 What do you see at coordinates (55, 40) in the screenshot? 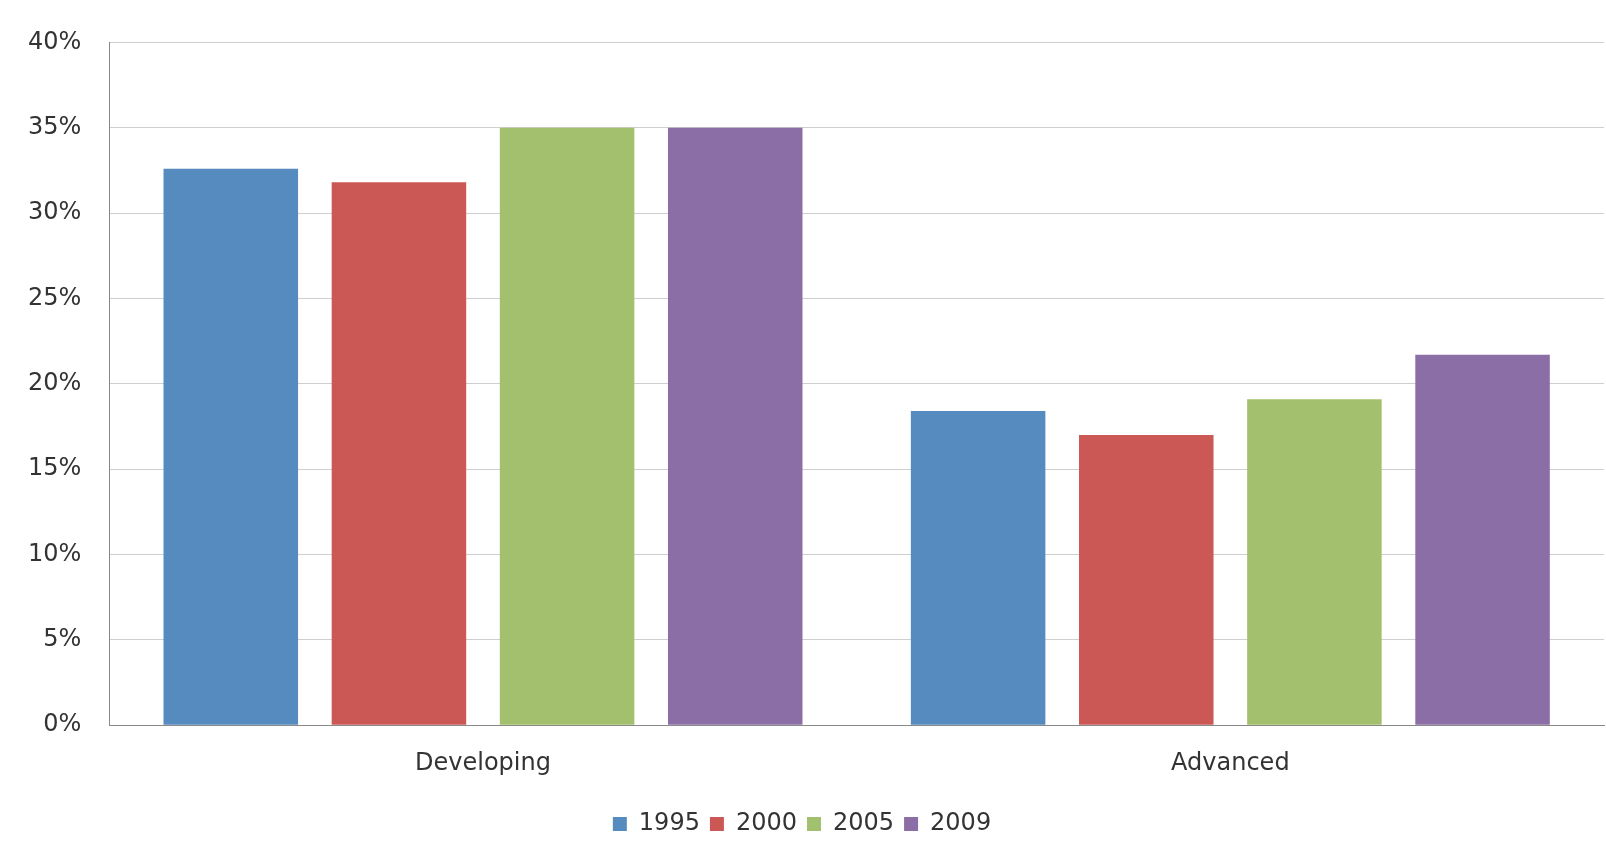
I see `y-tick-label: 40%` at bounding box center [55, 40].